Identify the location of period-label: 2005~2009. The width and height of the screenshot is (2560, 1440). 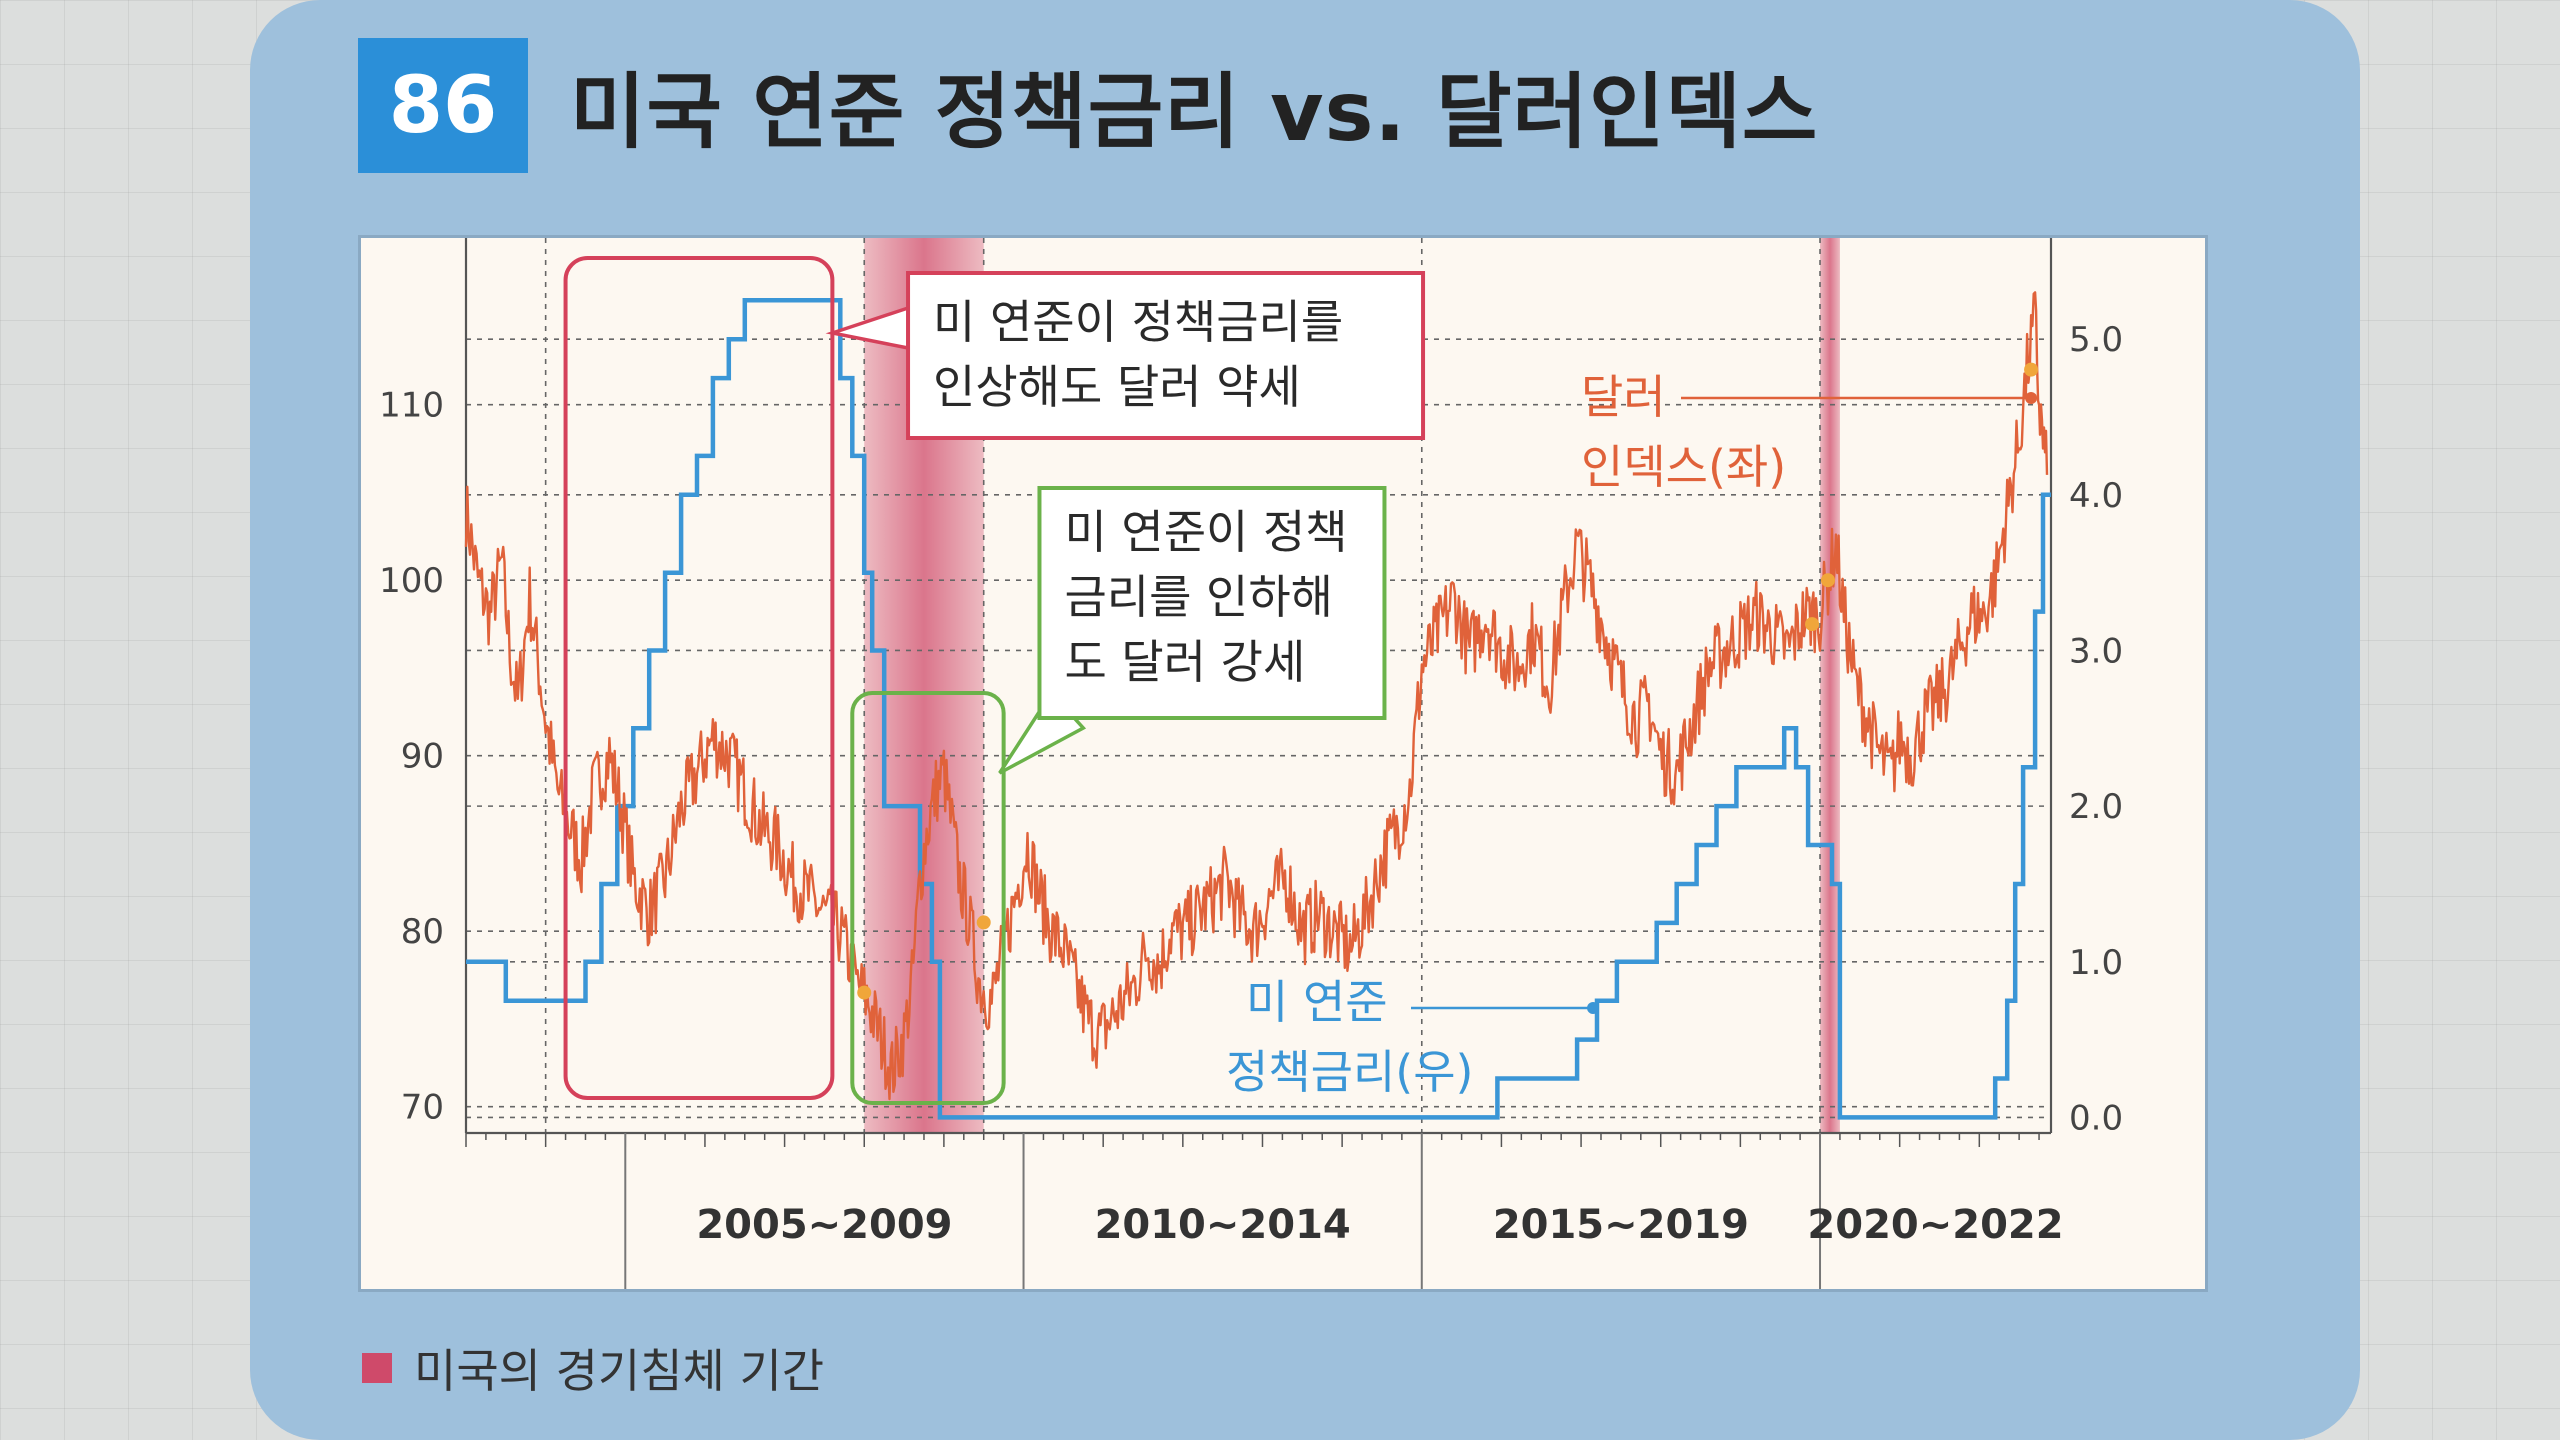
(824, 1225).